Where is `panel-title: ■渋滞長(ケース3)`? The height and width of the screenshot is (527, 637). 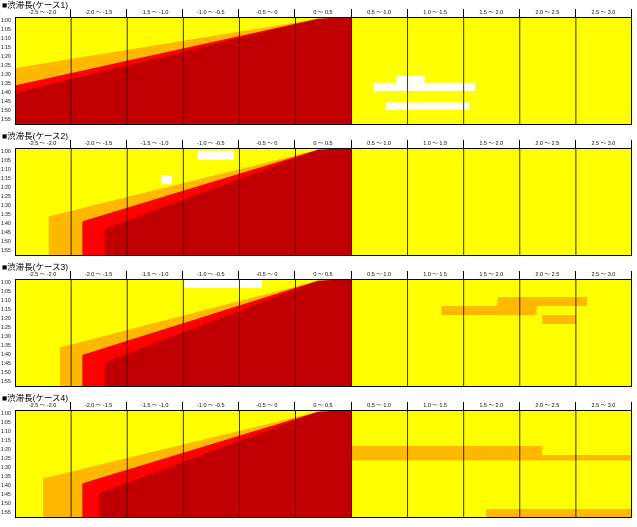 panel-title: ■渋滞長(ケース3) is located at coordinates (35, 267).